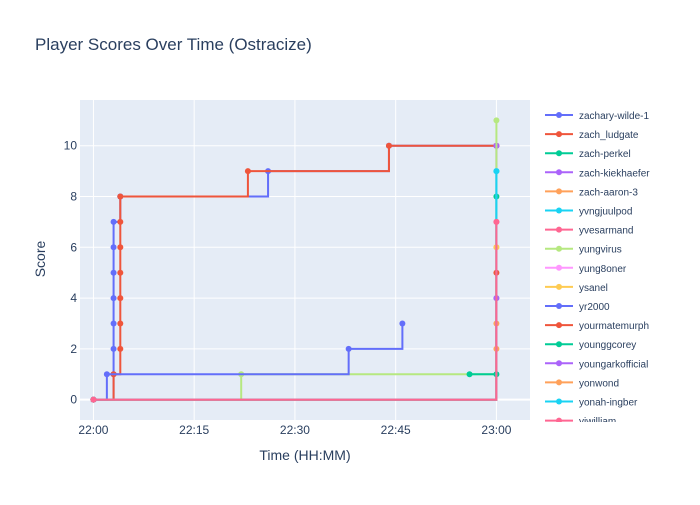  Describe the element at coordinates (483, 374) in the screenshot. I see `series-younggcorey` at that location.